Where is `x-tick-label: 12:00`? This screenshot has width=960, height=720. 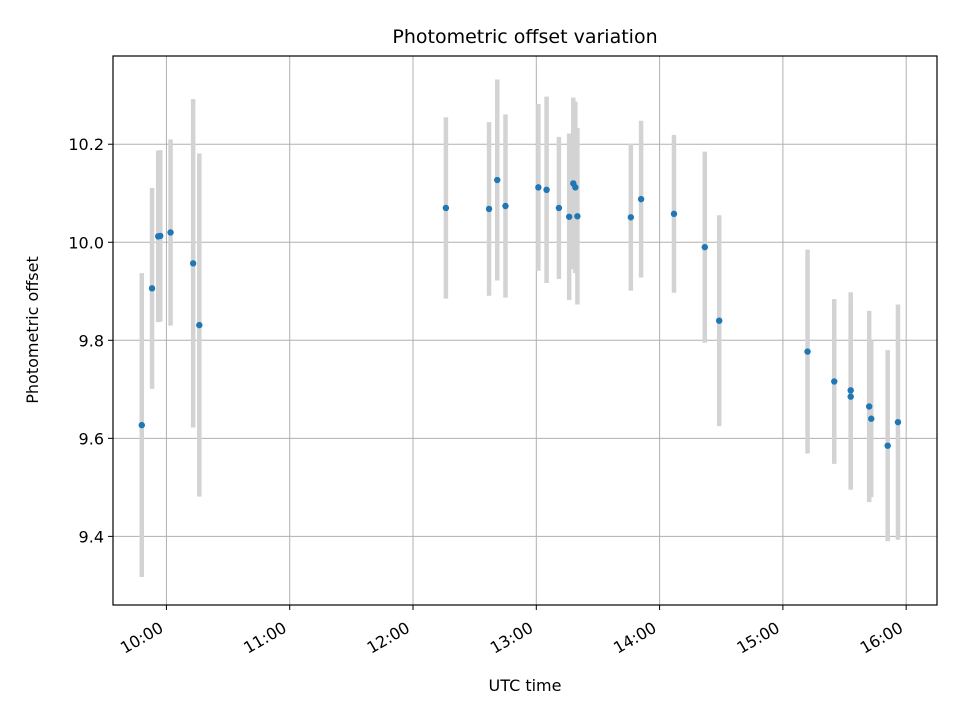
x-tick-label: 12:00 is located at coordinates (388, 638).